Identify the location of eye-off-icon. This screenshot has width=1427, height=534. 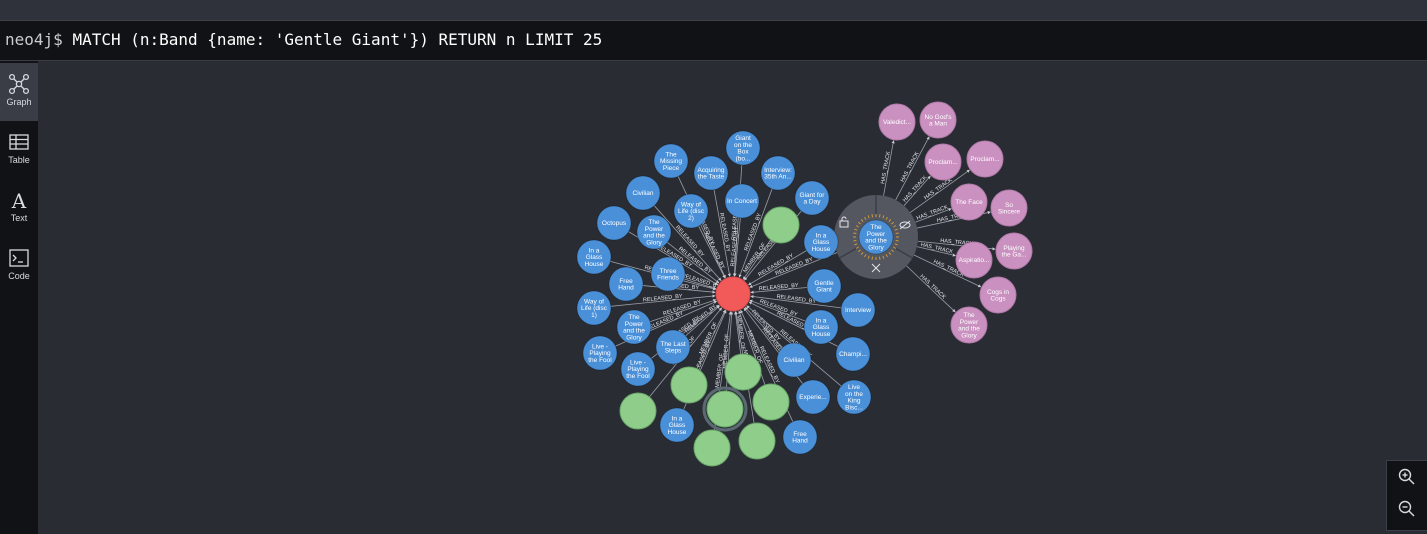
(905, 225).